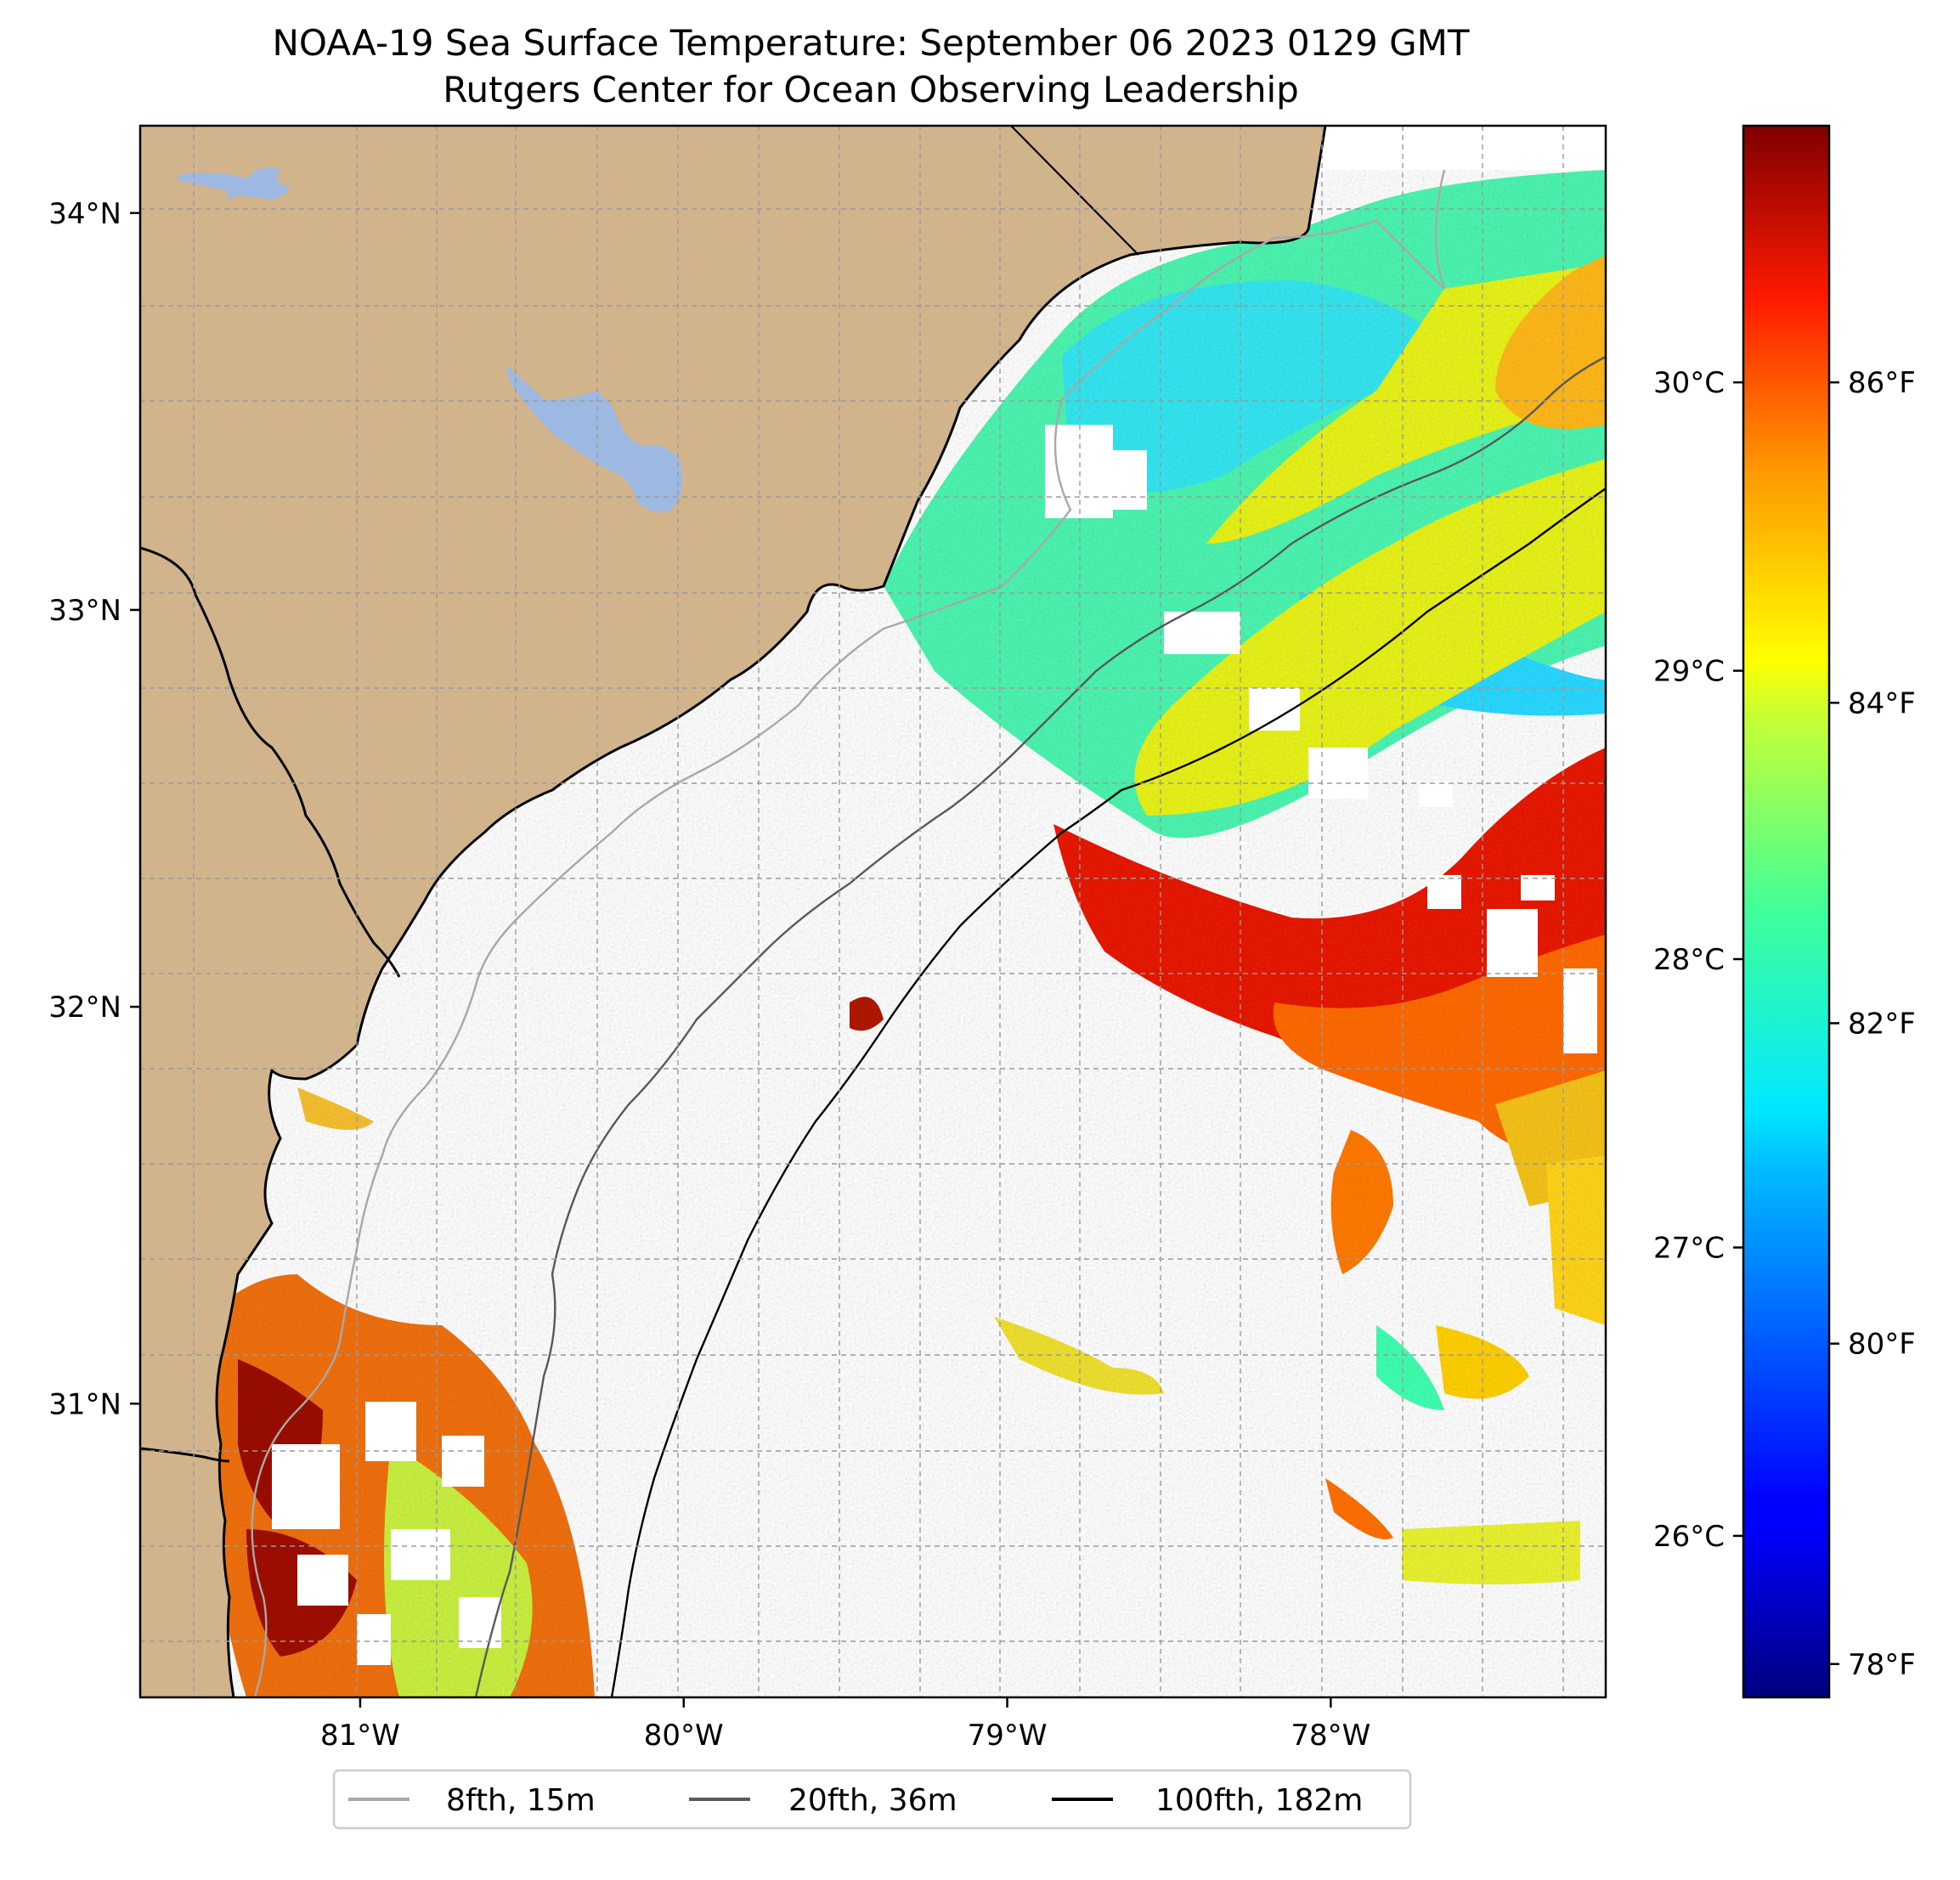 The width and height of the screenshot is (1960, 1880). Describe the element at coordinates (1262, 387) in the screenshot. I see `sst-coolest-patch` at that location.